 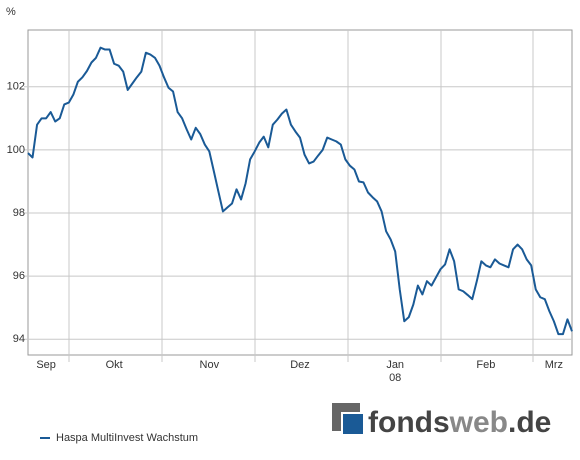 What do you see at coordinates (210, 365) in the screenshot?
I see `x-tick-label: Nov` at bounding box center [210, 365].